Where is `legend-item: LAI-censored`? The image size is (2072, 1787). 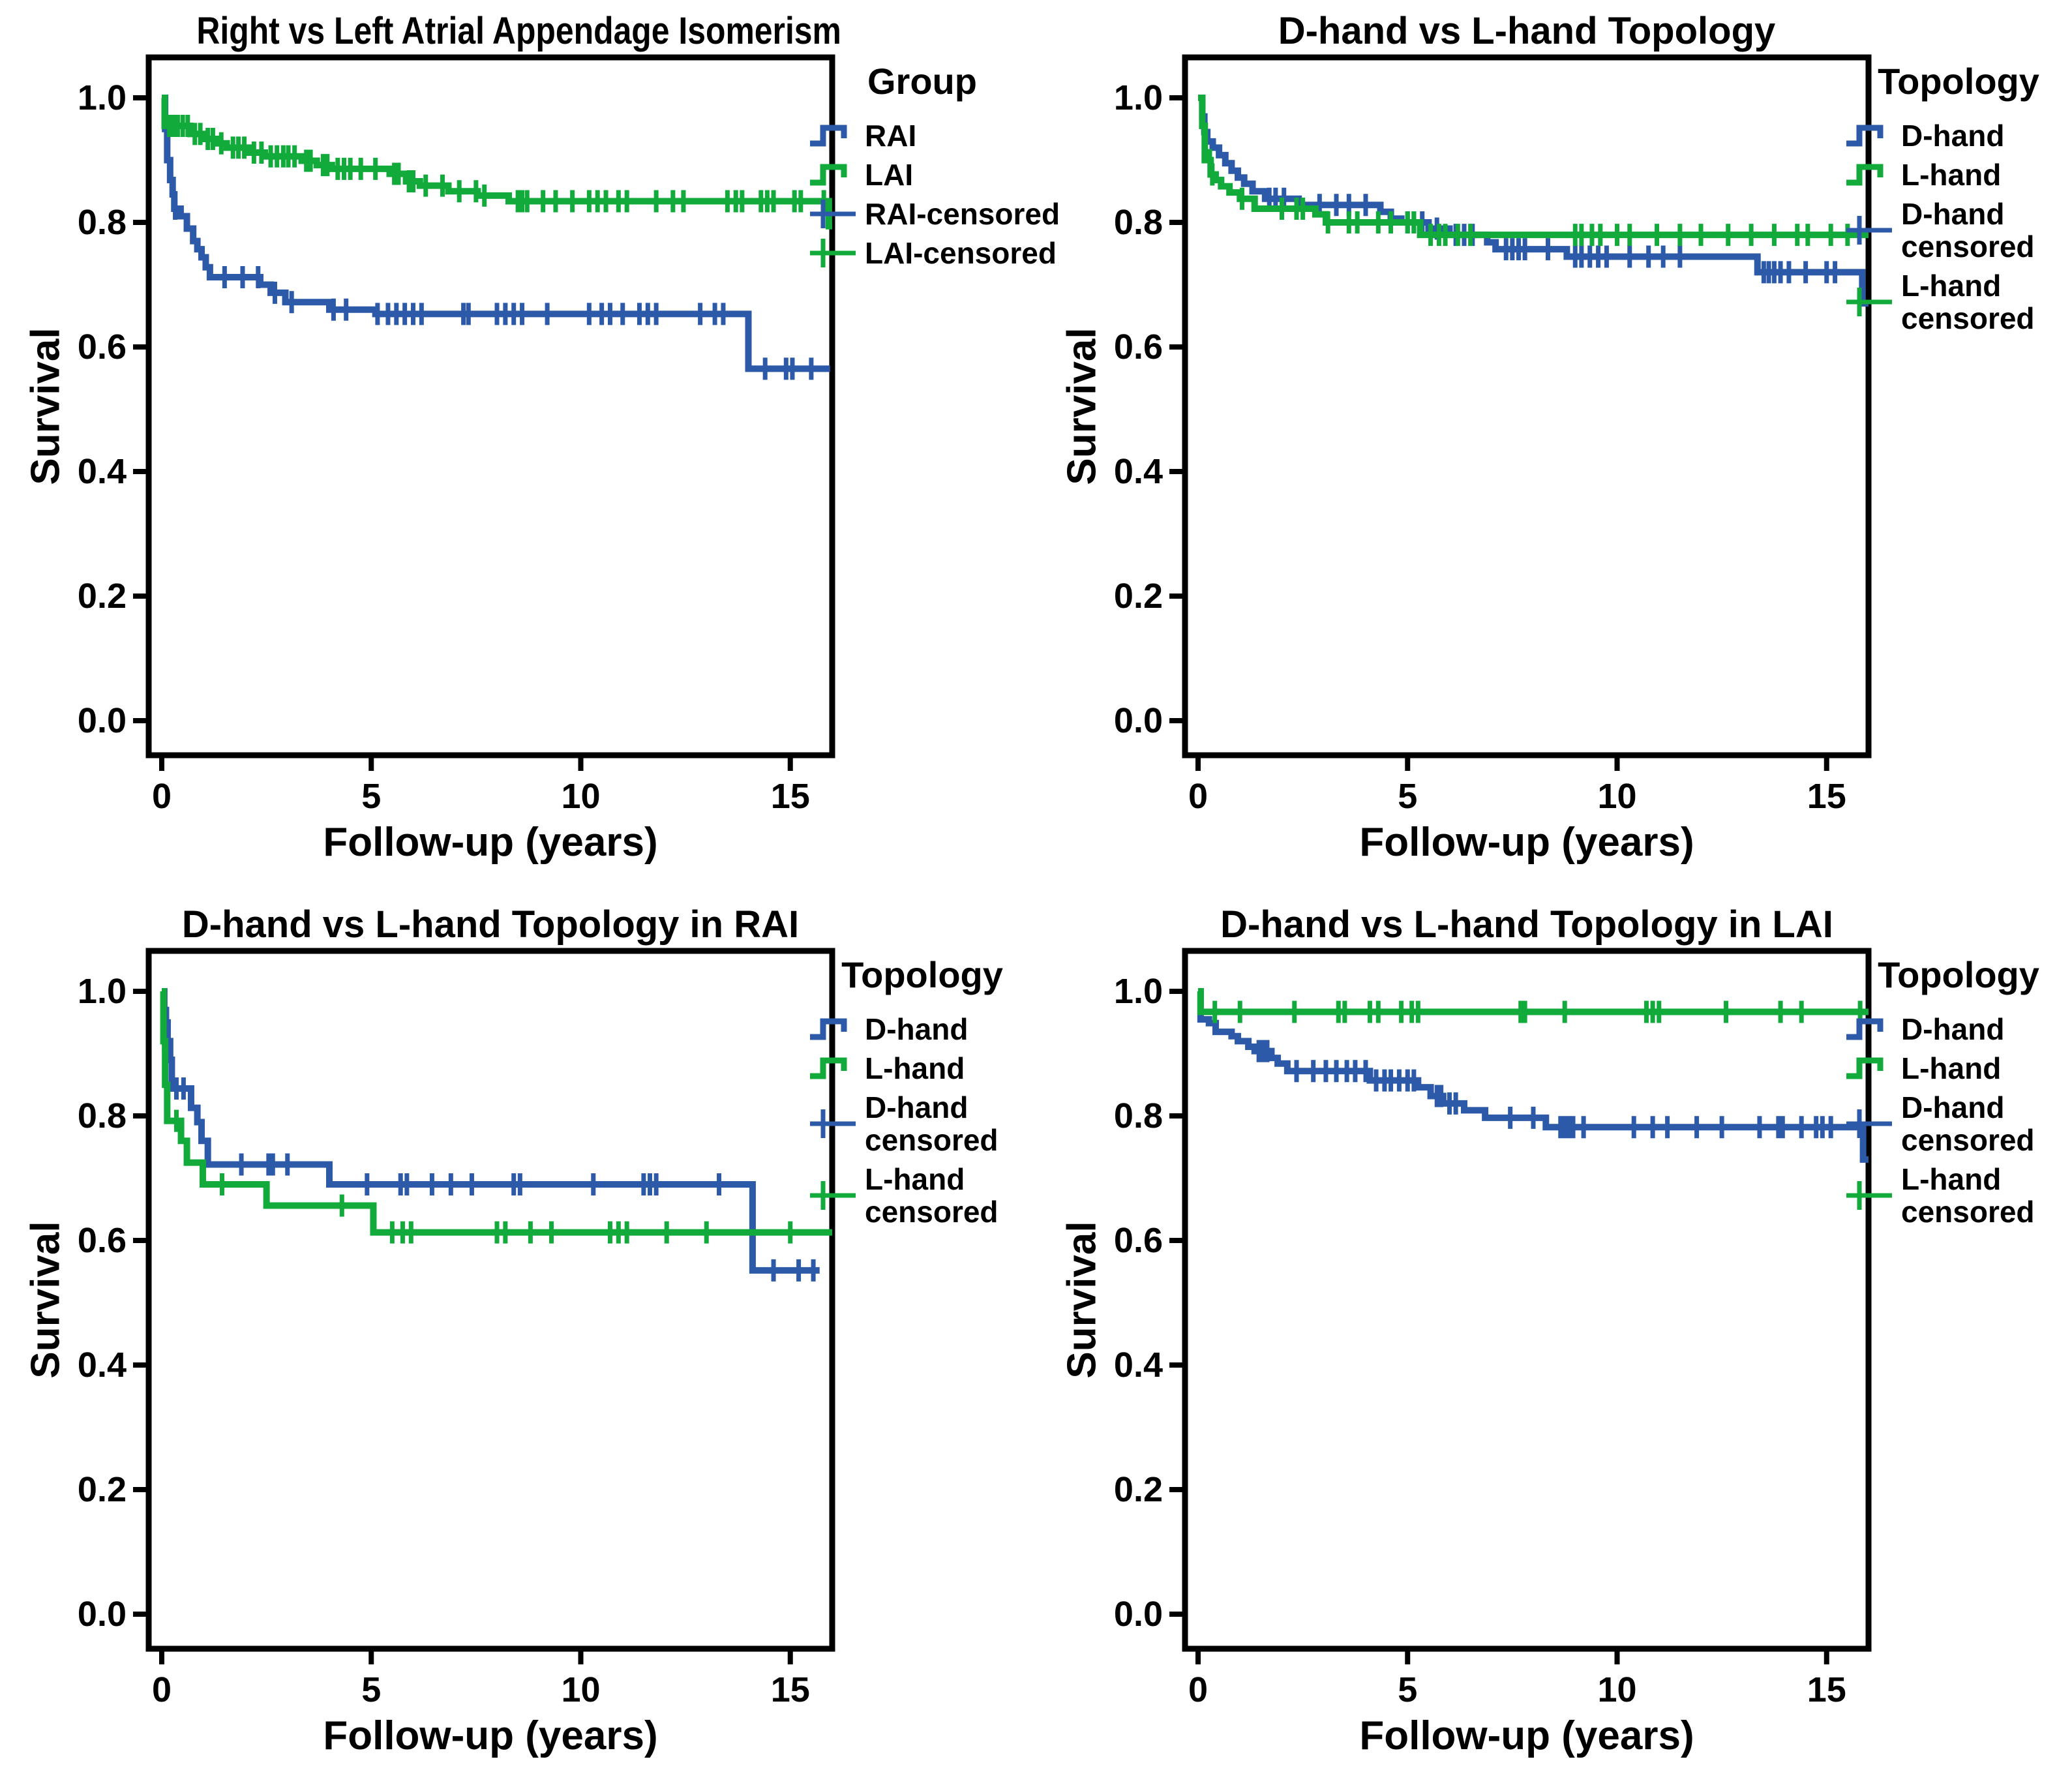 legend-item: LAI-censored is located at coordinates (933, 253).